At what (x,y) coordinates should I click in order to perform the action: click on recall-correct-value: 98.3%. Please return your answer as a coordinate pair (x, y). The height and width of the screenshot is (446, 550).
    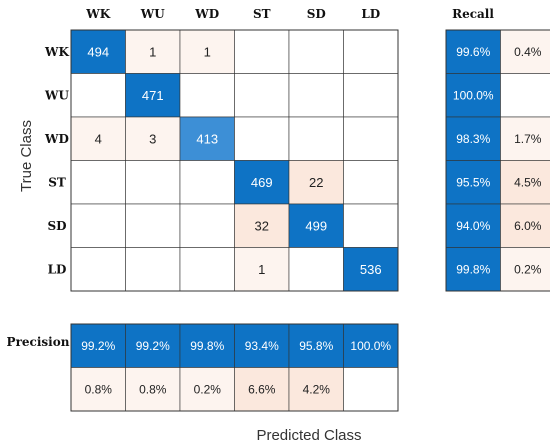
    Looking at the image, I should click on (473, 139).